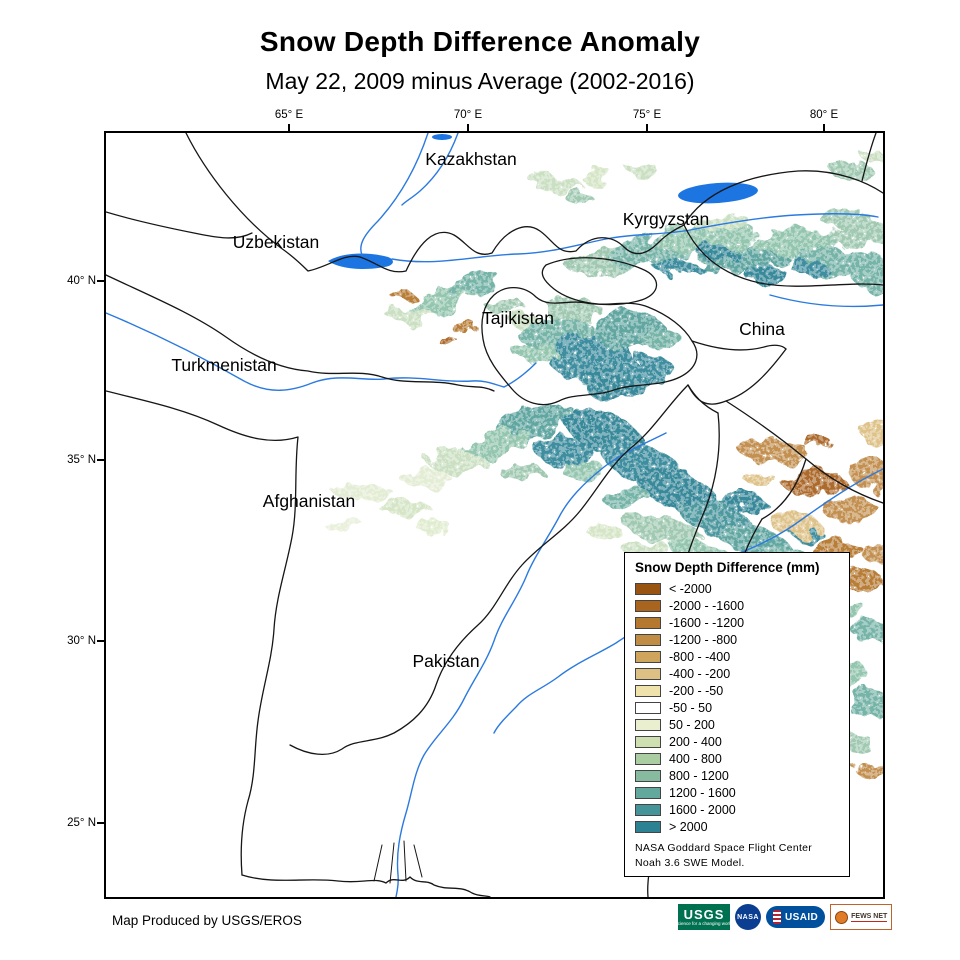  What do you see at coordinates (738, 741) in the screenshot?
I see `legend-row: 200 - 400` at bounding box center [738, 741].